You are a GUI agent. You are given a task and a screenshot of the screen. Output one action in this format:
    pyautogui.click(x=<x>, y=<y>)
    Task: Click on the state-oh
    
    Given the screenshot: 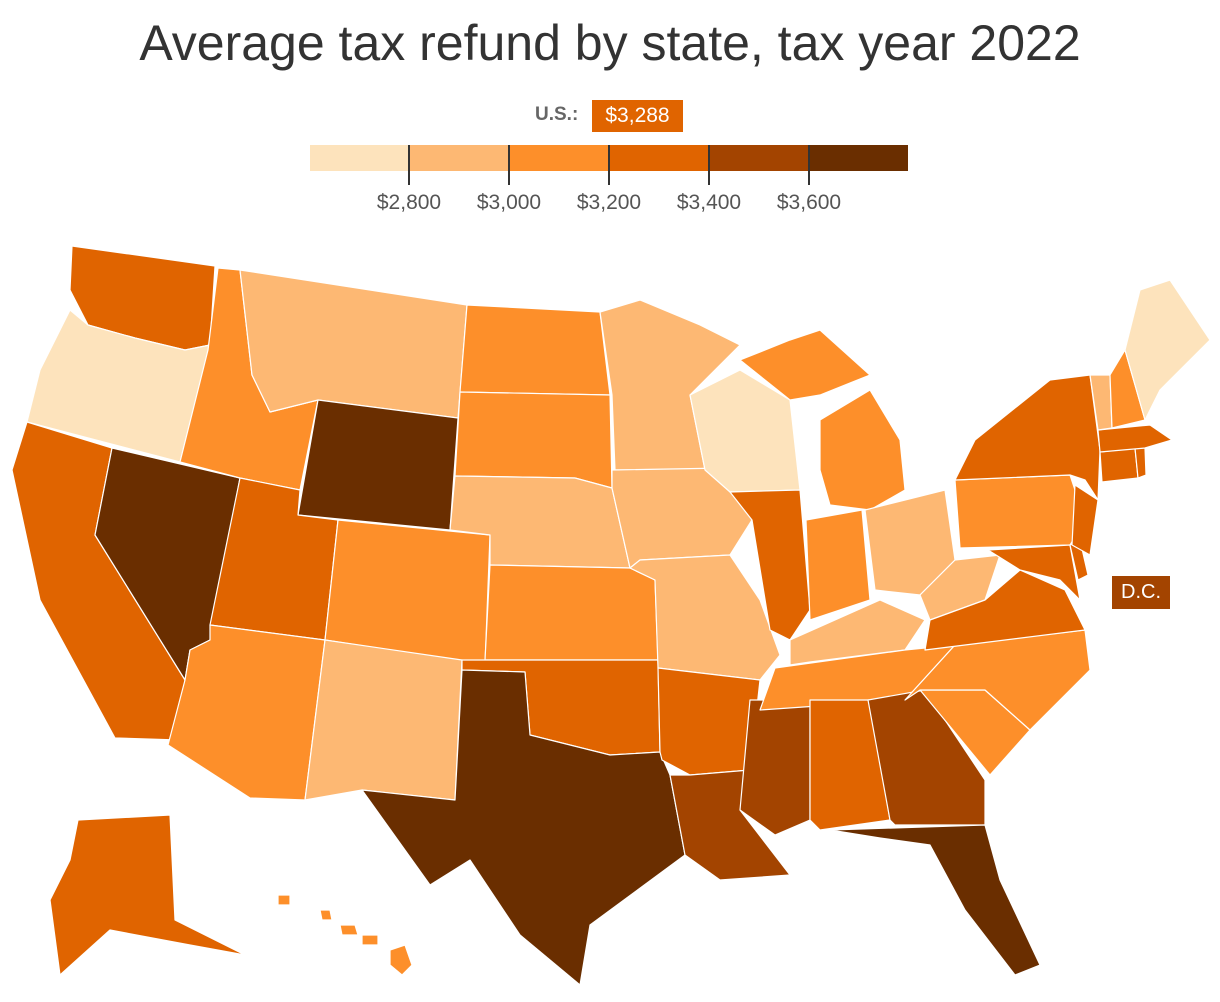 What is the action you would take?
    pyautogui.click(x=910, y=542)
    